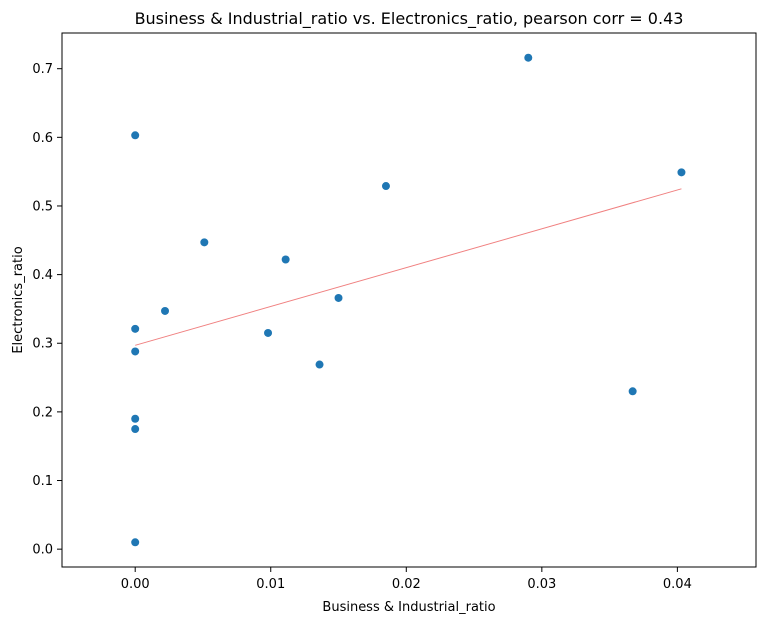  What do you see at coordinates (541, 584) in the screenshot?
I see `x-tick-label: 0.03` at bounding box center [541, 584].